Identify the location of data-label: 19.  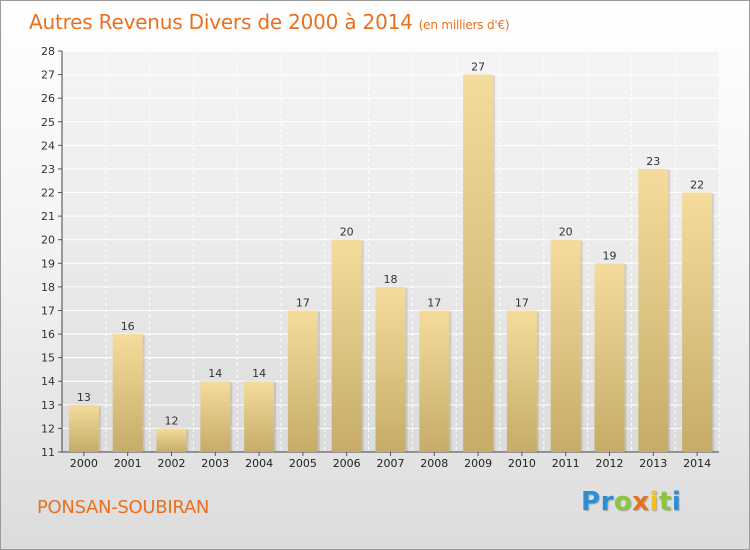
(610, 255).